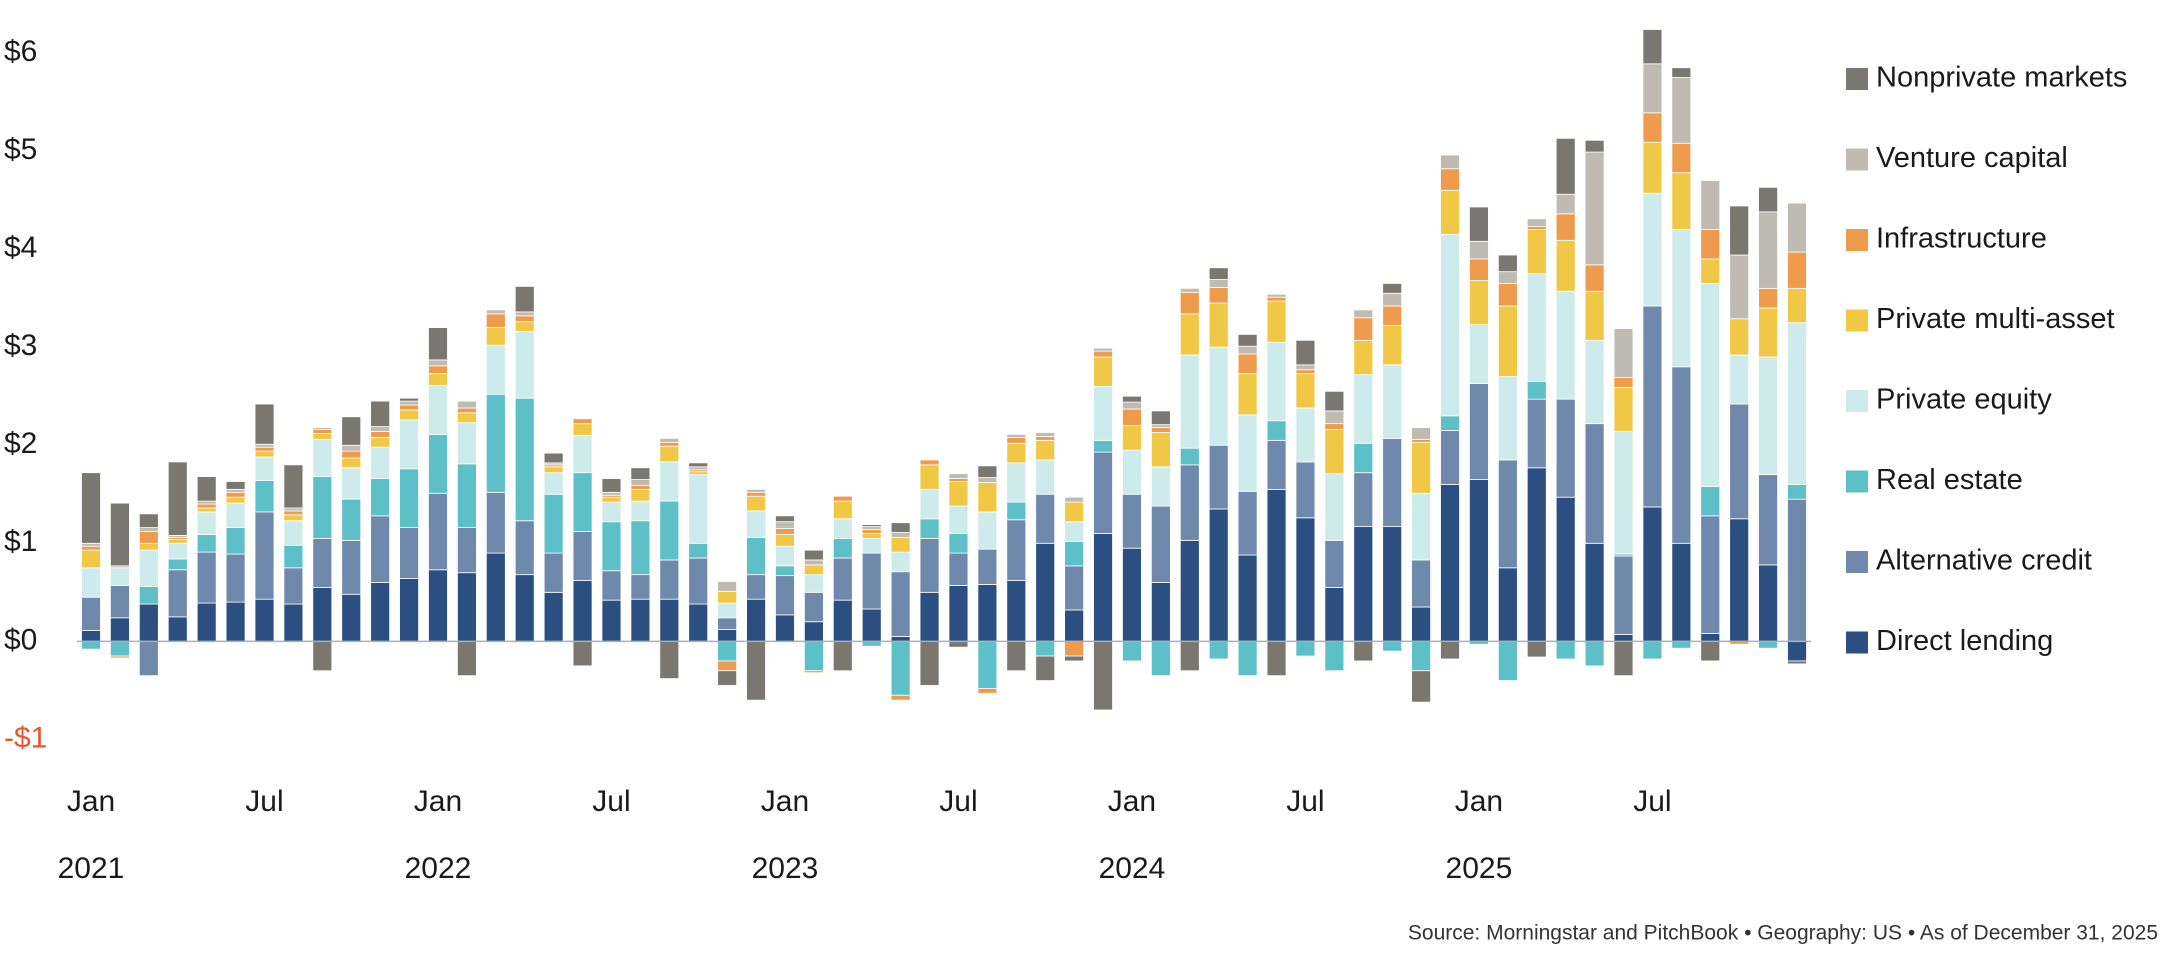 The image size is (2165, 961). What do you see at coordinates (1961, 239) in the screenshot?
I see `legend-label: Infrastructure` at bounding box center [1961, 239].